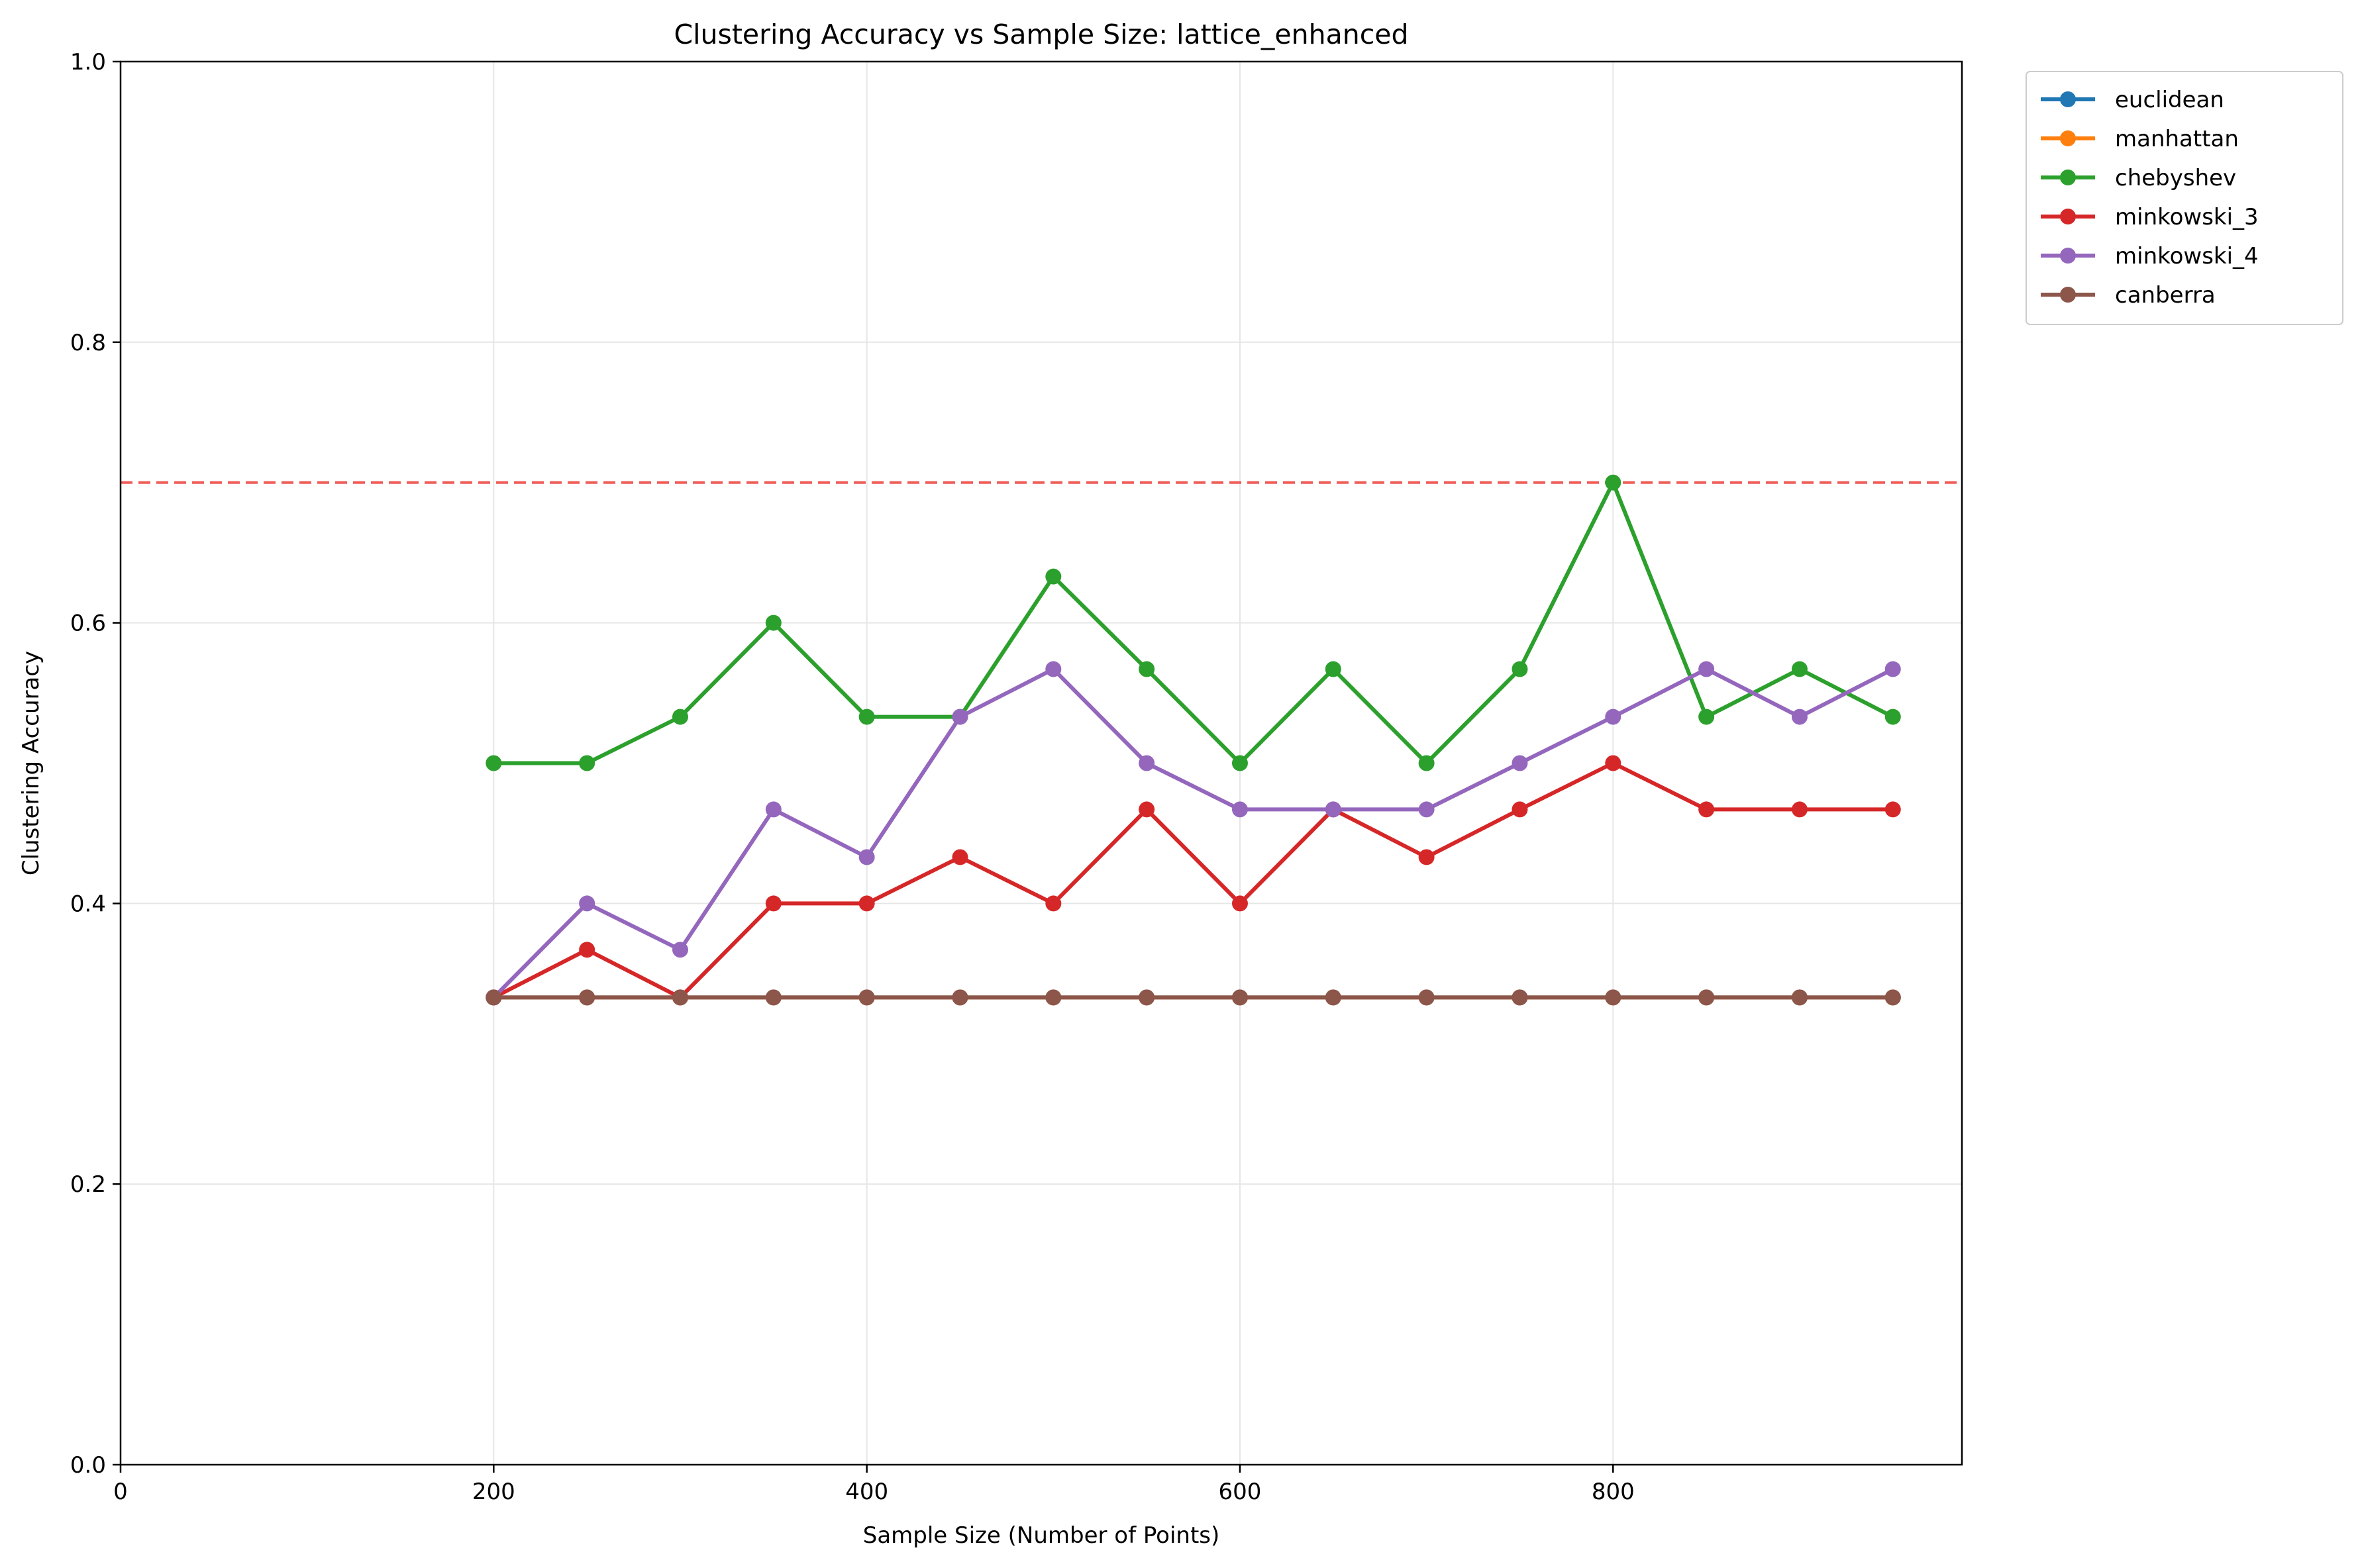 This screenshot has width=2362, height=1568. I want to click on series-line-chebyshev, so click(1193, 622).